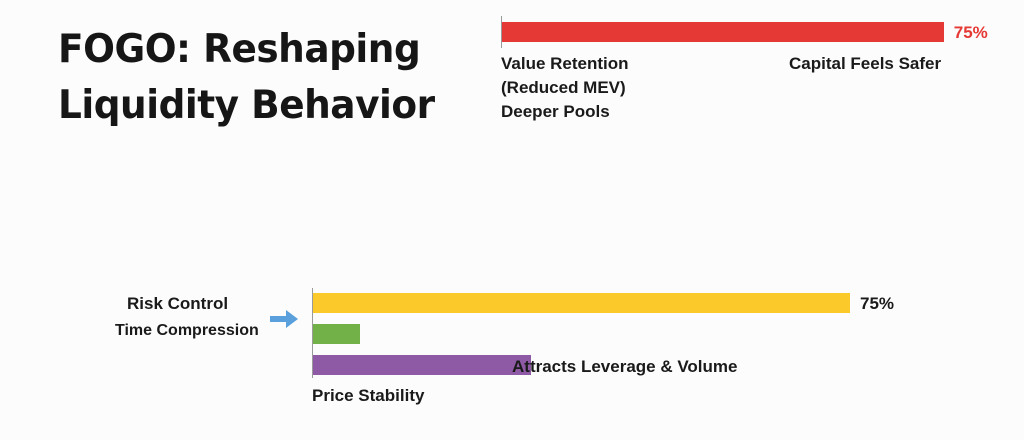 This screenshot has height=440, width=1024. Describe the element at coordinates (368, 395) in the screenshot. I see `label-price-stability: Price Stability` at that location.